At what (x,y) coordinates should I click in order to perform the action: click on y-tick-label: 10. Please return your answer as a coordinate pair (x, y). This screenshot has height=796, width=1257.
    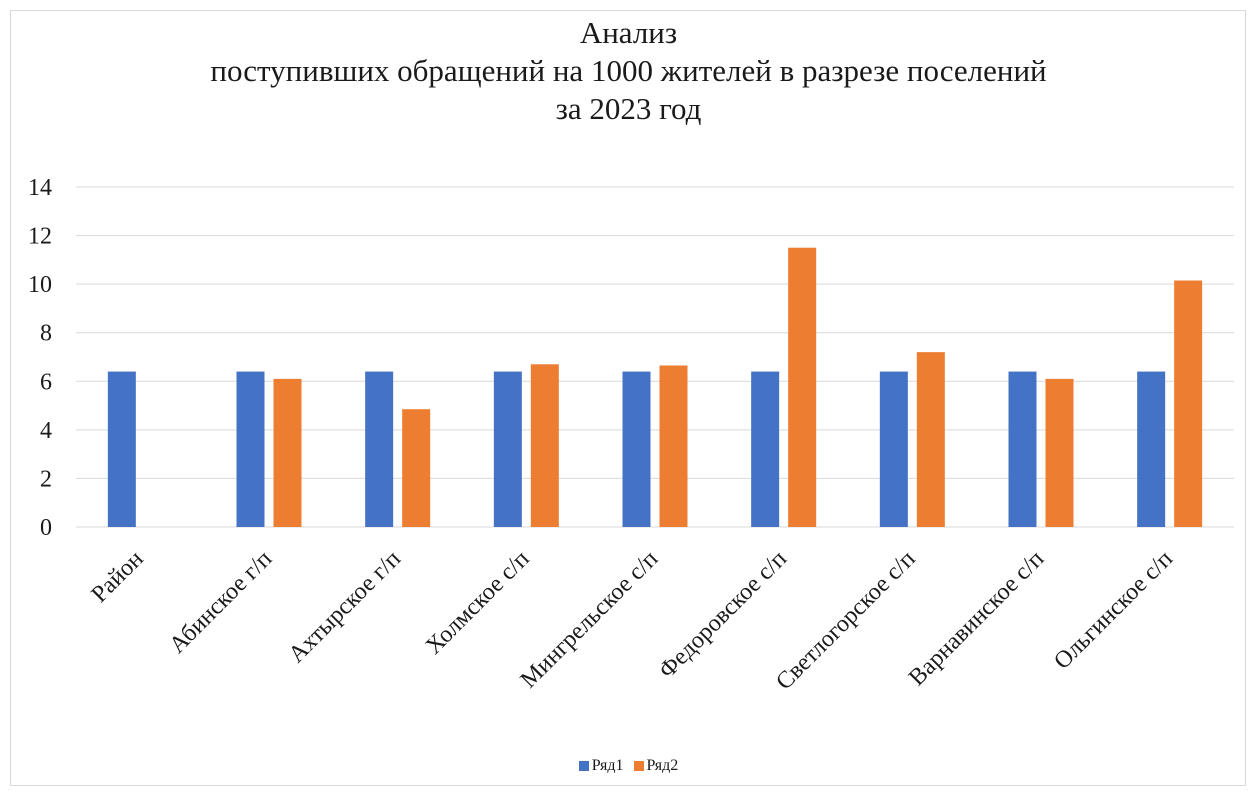
    Looking at the image, I should click on (40, 285).